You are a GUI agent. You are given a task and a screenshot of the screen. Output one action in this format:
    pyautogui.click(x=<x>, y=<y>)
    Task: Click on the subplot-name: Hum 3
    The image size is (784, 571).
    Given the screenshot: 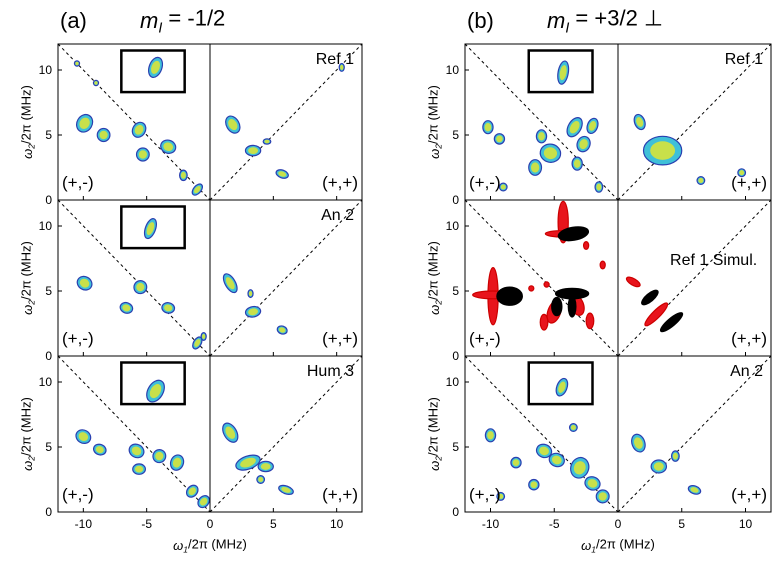 What is the action you would take?
    pyautogui.click(x=330, y=371)
    